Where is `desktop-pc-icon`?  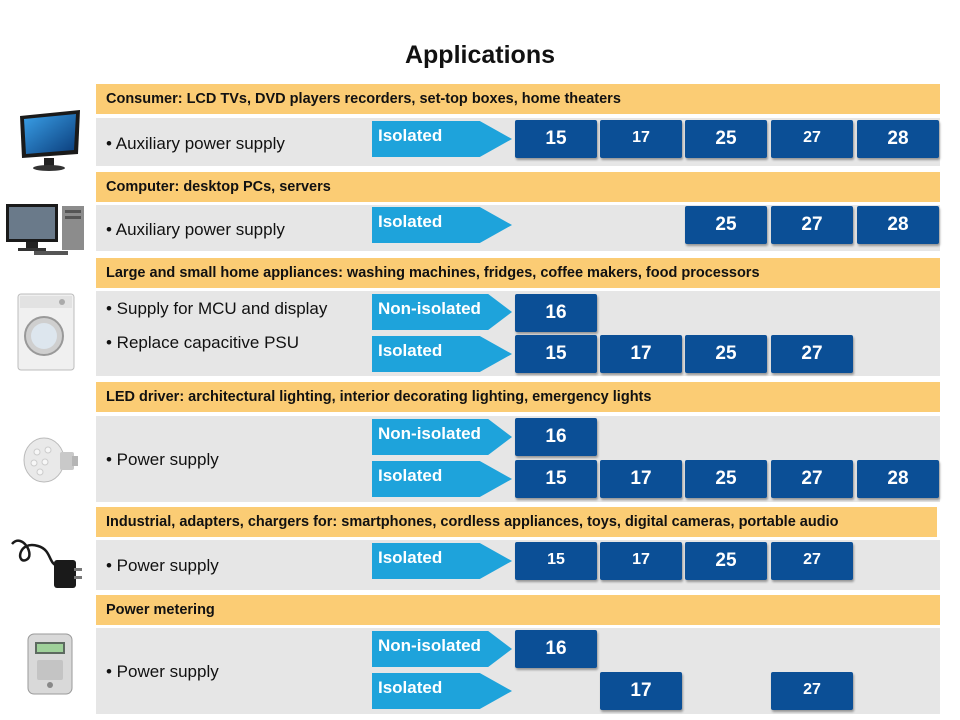
desktop-pc-icon is located at coordinates (46, 230).